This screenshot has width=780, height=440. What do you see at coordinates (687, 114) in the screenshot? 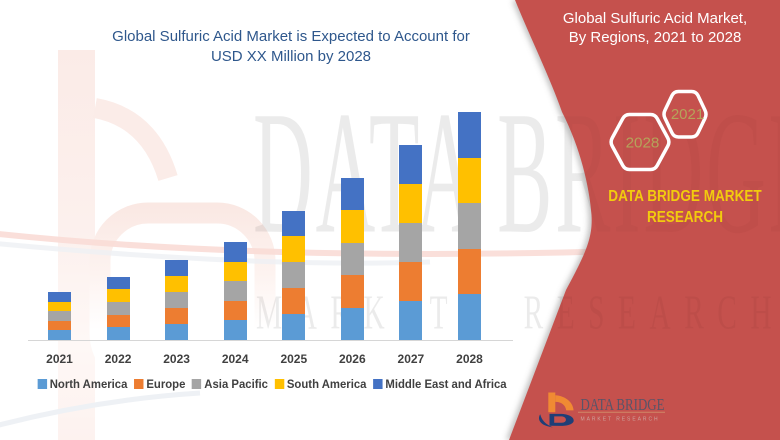
I see `svg-text: 2021` at bounding box center [687, 114].